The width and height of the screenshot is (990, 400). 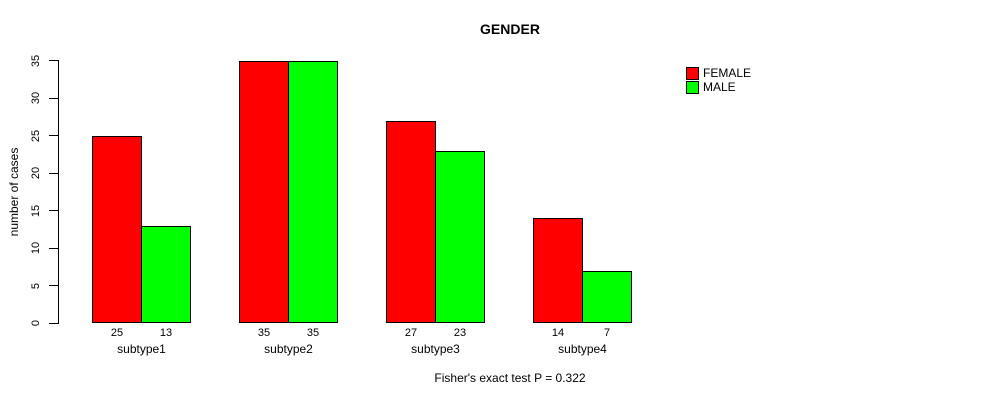 What do you see at coordinates (313, 333) in the screenshot?
I see `value-label-male-subtype2: 35` at bounding box center [313, 333].